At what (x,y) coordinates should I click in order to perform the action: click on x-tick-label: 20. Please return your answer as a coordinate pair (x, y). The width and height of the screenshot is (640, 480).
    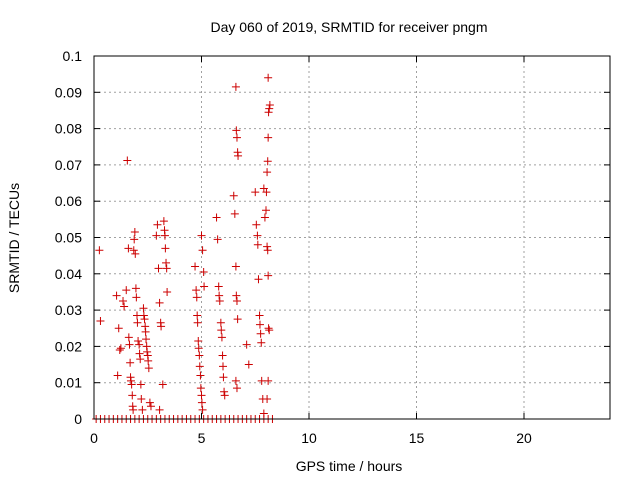
    Looking at the image, I should click on (524, 438).